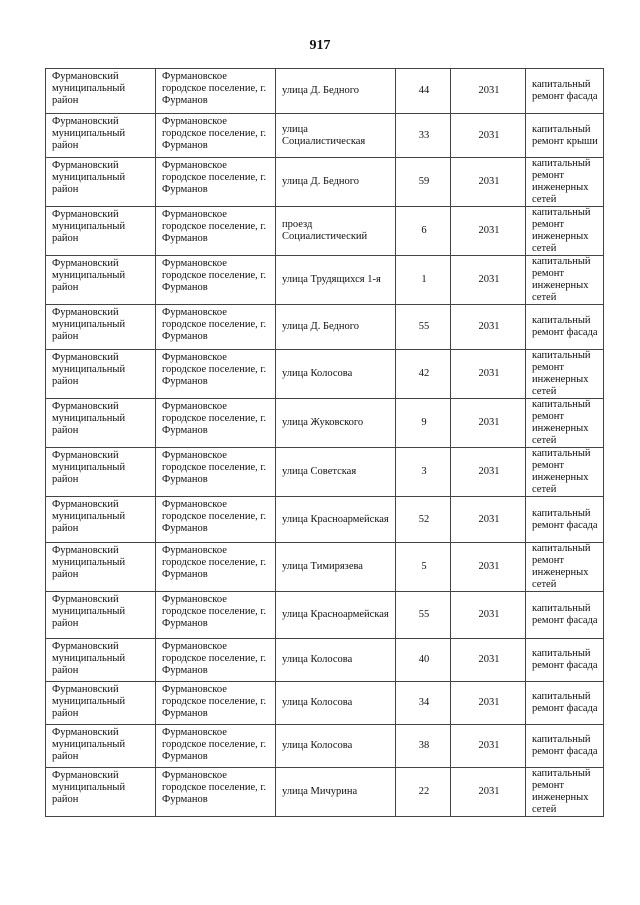 Image resolution: width=640 pixels, height=905 pixels. I want to click on house-number-cell: 38, so click(423, 746).